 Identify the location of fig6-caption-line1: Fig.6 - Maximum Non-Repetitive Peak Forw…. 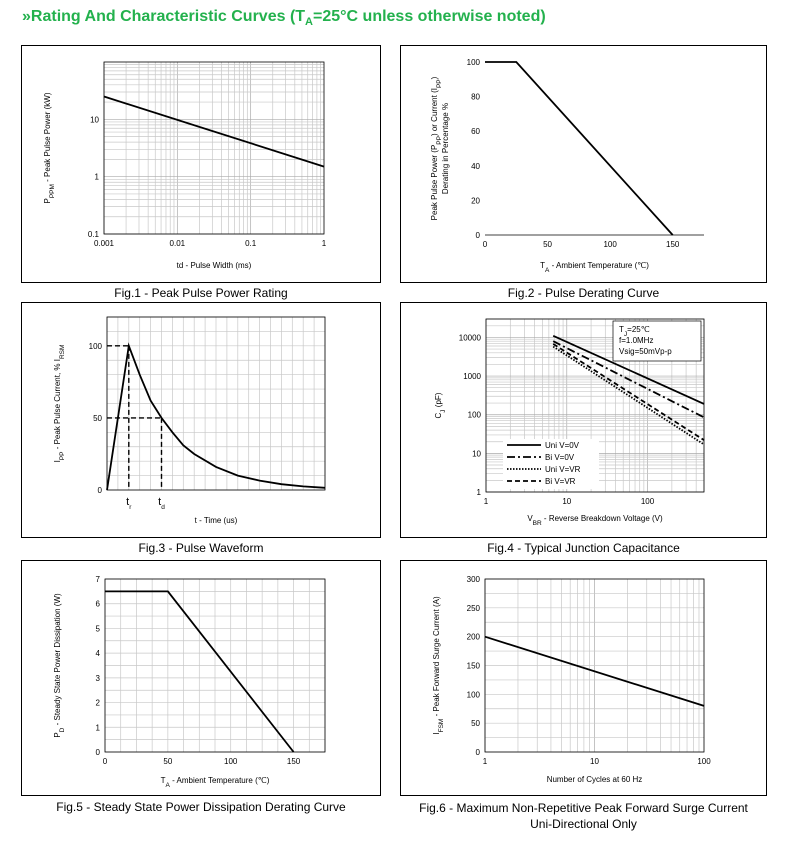
(583, 808).